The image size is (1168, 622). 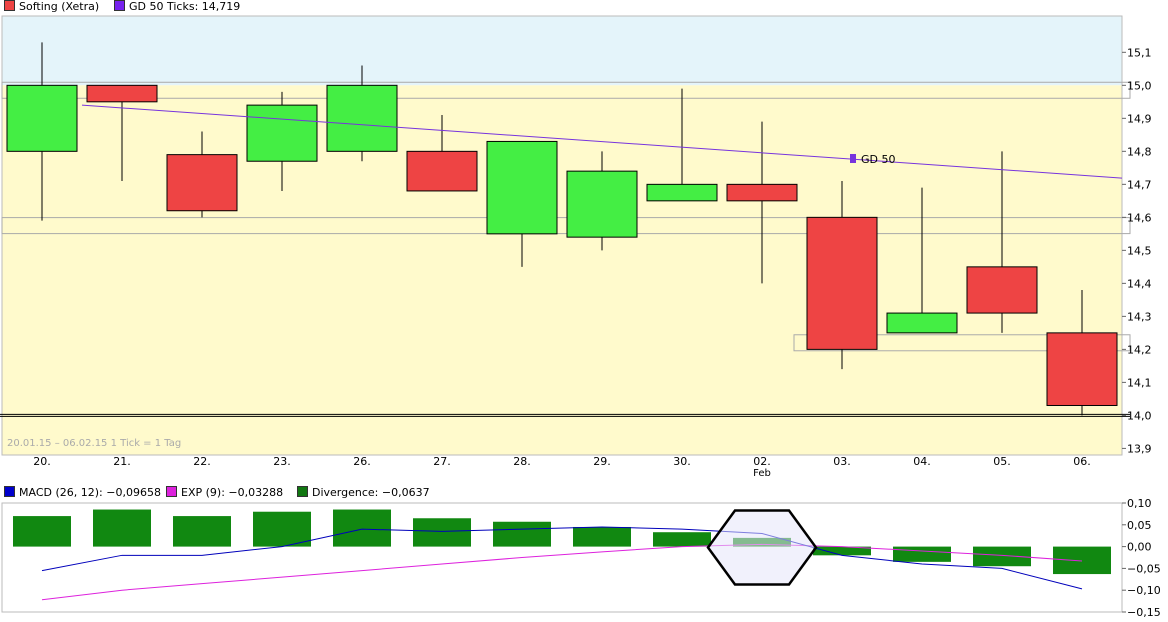 I want to click on hexagon-marker, so click(x=762, y=547).